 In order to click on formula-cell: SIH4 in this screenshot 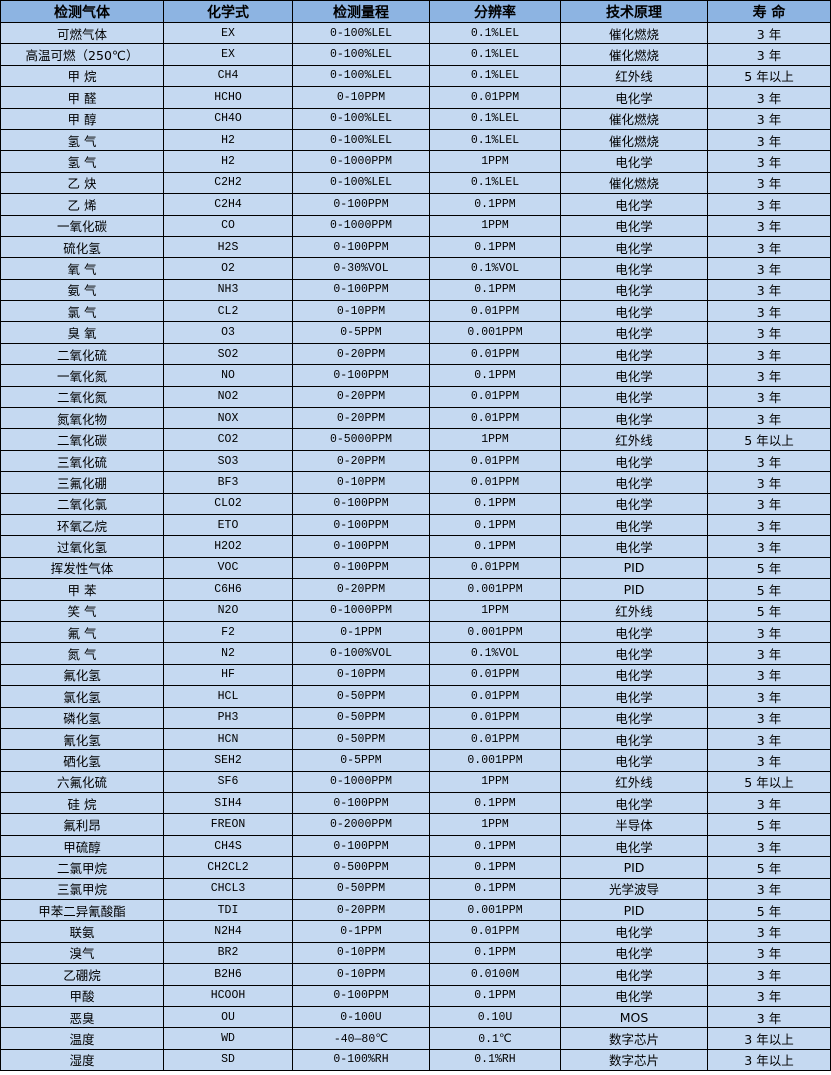, I will do `click(228, 803)`.